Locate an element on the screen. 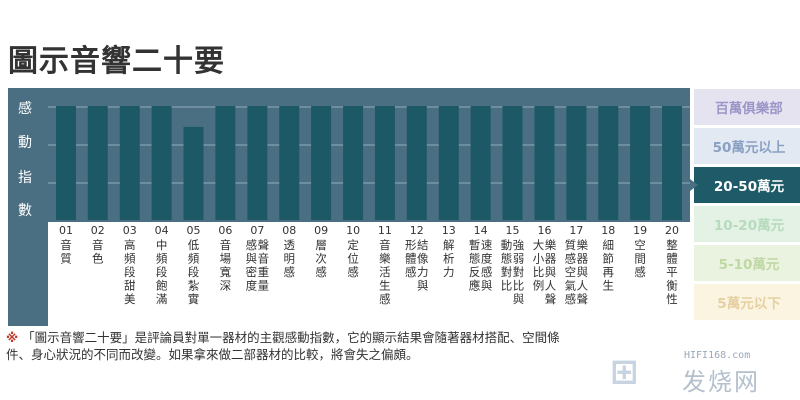  category-label-char: 力 is located at coordinates (423, 272).